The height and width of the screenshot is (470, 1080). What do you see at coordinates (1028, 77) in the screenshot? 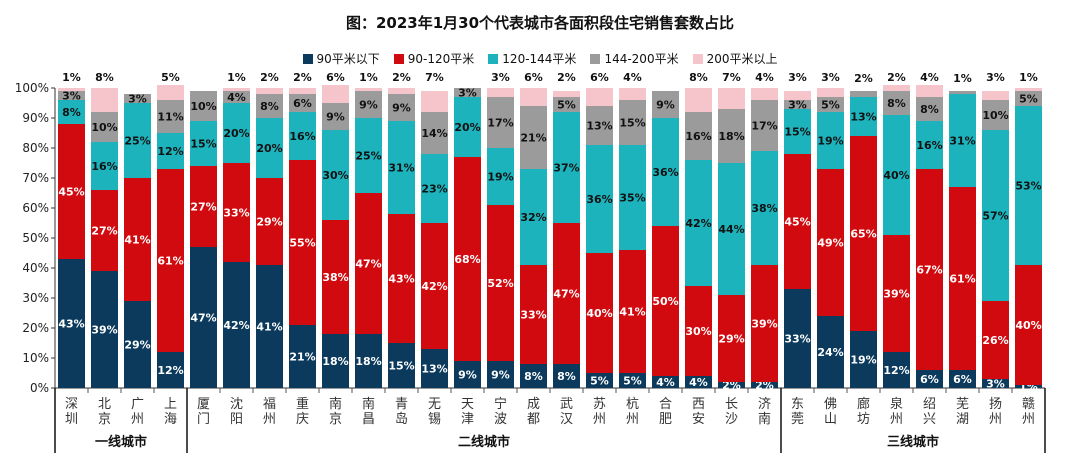
I see `data-label: 1%` at bounding box center [1028, 77].